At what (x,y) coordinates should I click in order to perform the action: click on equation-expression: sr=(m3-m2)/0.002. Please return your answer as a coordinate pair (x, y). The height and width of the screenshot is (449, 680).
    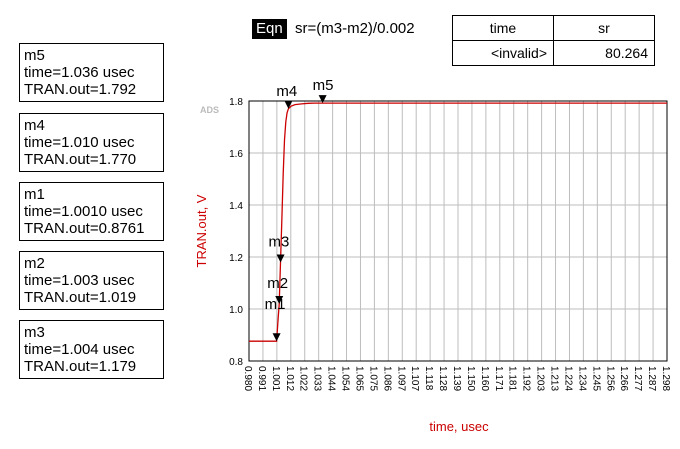
    Looking at the image, I should click on (355, 28).